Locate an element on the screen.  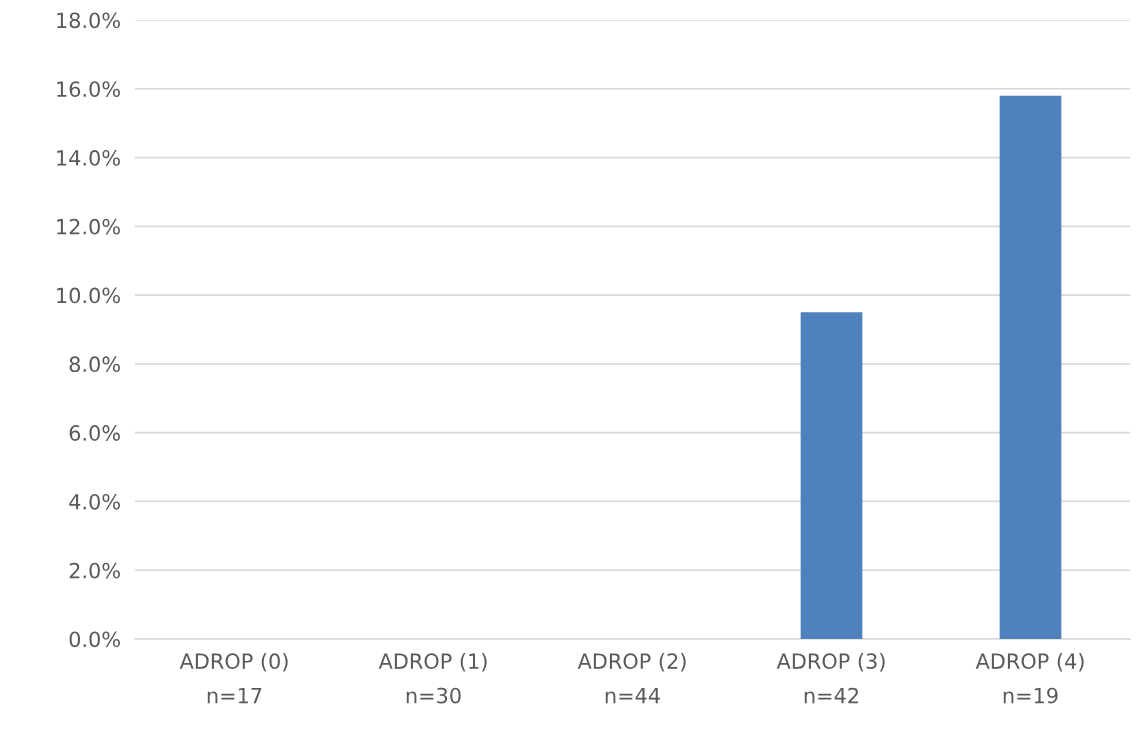
y-tick-label: 18.0% is located at coordinates (88, 20).